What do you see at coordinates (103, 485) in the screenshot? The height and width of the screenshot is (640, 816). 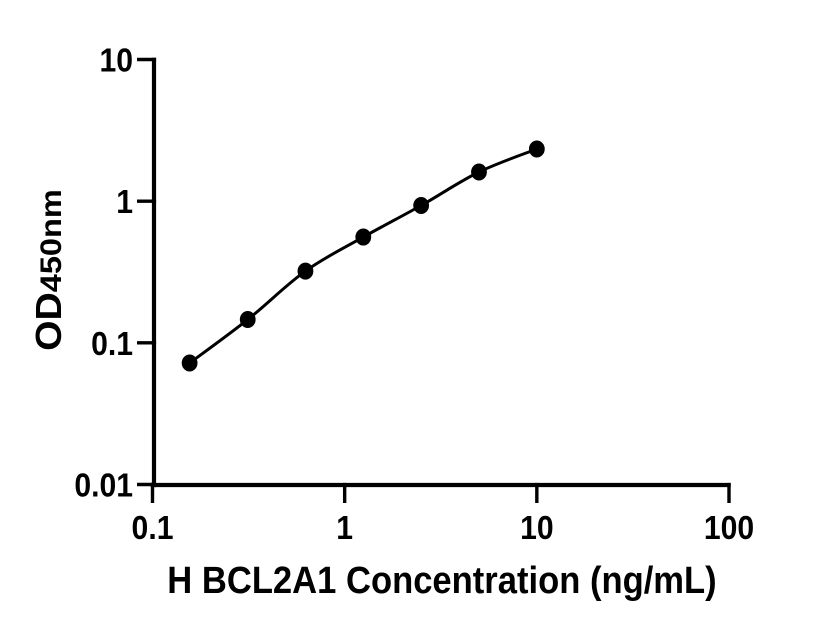 I see `y-tick-label-0.01: 0.01` at bounding box center [103, 485].